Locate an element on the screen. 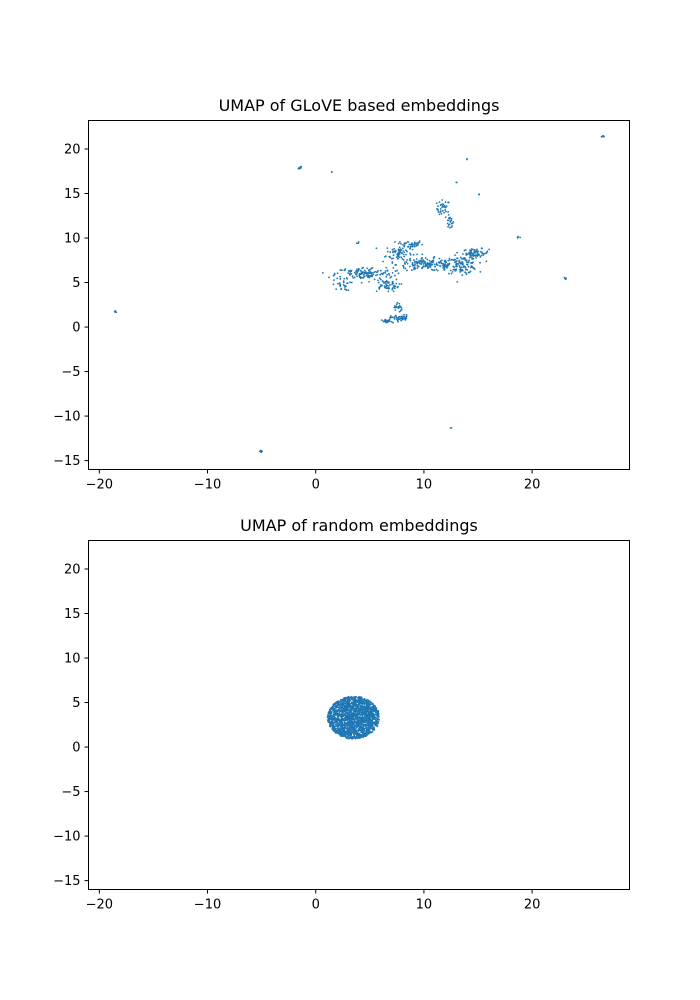 This screenshot has height=1000, width=700. glove-ytick-label: −5 is located at coordinates (70, 372).